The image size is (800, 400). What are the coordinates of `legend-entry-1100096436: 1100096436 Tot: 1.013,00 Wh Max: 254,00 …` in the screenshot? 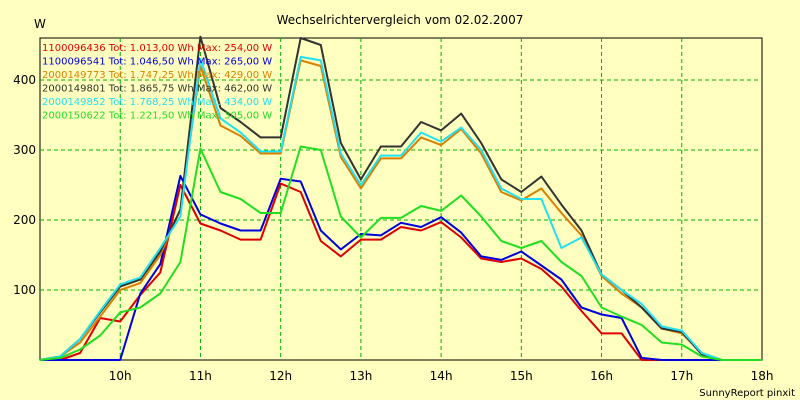 It's located at (157, 48).